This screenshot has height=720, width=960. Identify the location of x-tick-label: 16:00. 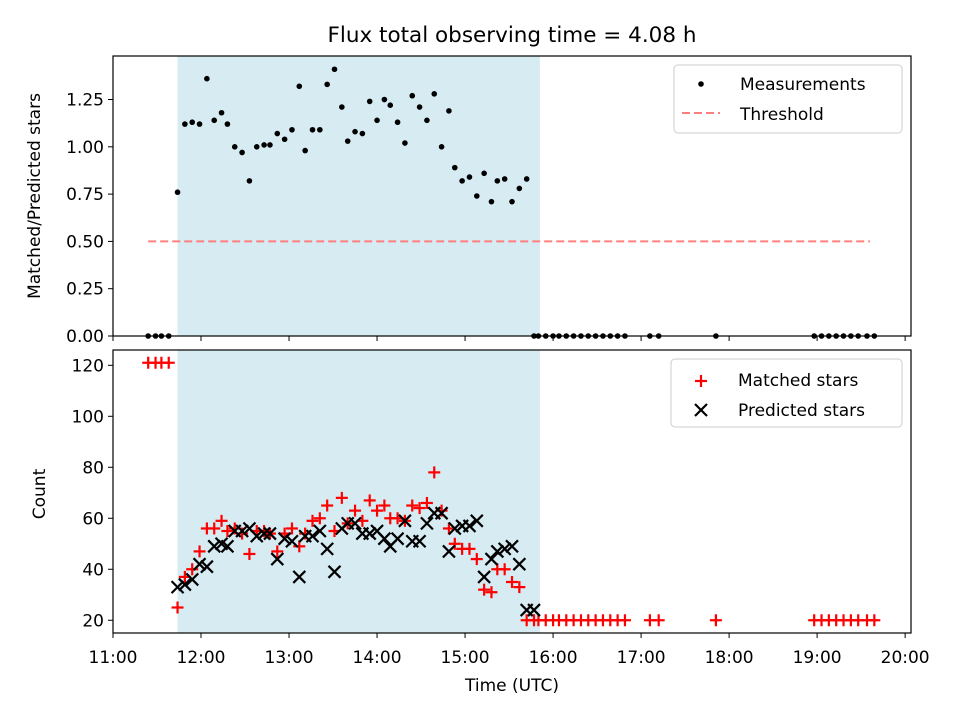
(553, 658).